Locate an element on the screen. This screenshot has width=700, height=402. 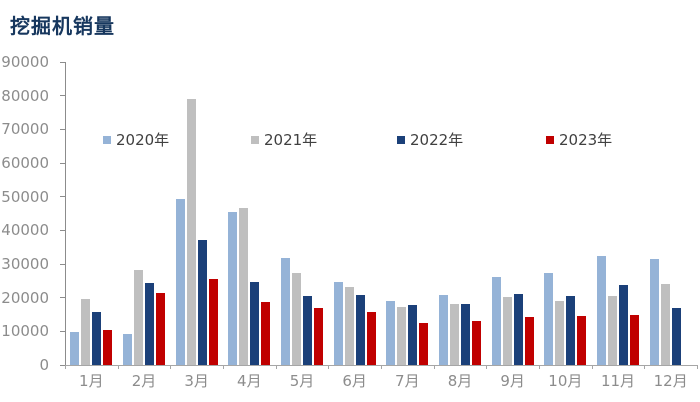
chart-title: 挖掘机销量 is located at coordinates (62, 26).